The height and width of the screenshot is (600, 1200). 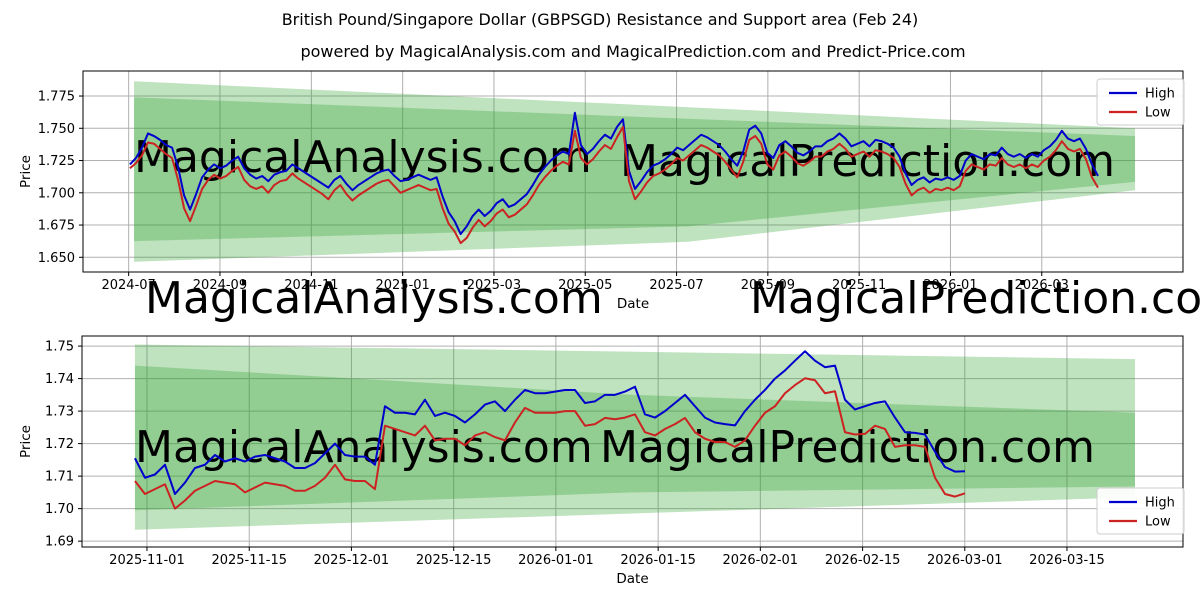 What do you see at coordinates (128, 285) in the screenshot?
I see `x-tick-label: 2024-07` at bounding box center [128, 285].